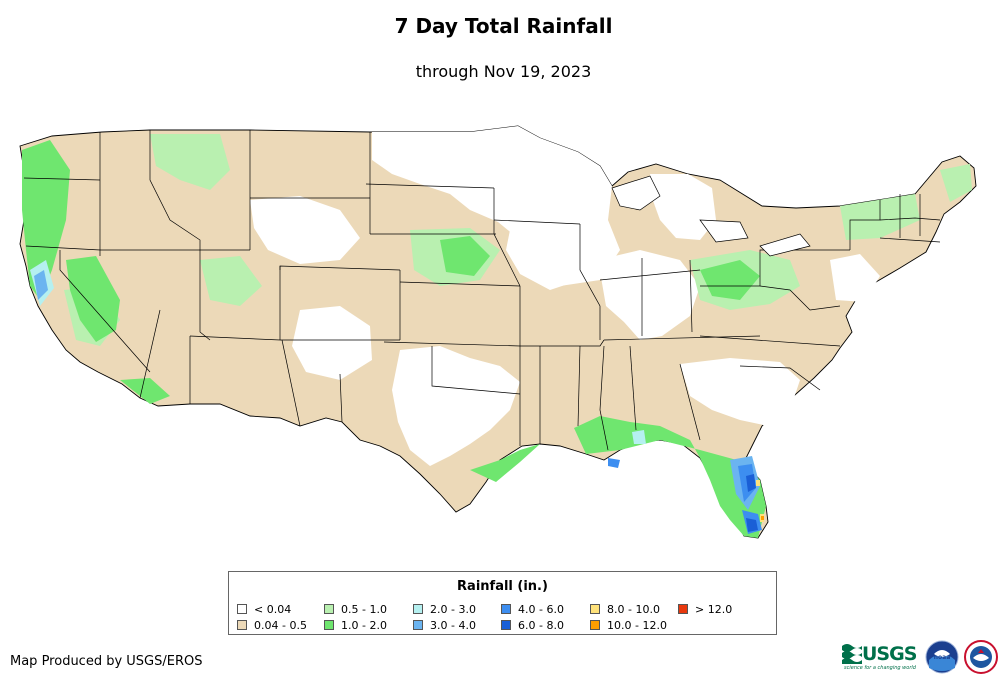  I want to click on legend-title: Rainfall (in.), so click(502, 586).